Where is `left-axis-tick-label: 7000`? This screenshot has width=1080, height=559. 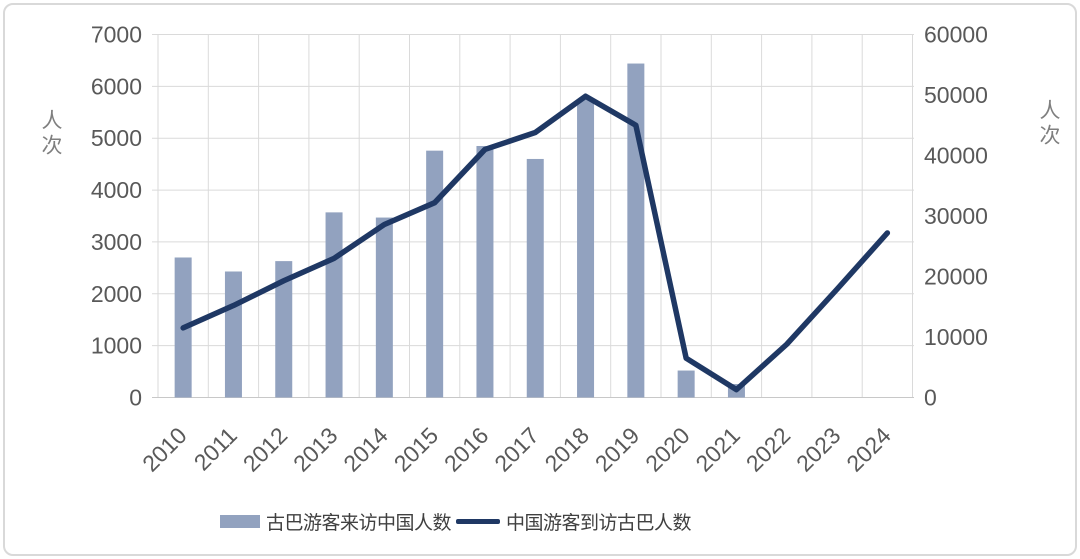 left-axis-tick-label: 7000 is located at coordinates (116, 35).